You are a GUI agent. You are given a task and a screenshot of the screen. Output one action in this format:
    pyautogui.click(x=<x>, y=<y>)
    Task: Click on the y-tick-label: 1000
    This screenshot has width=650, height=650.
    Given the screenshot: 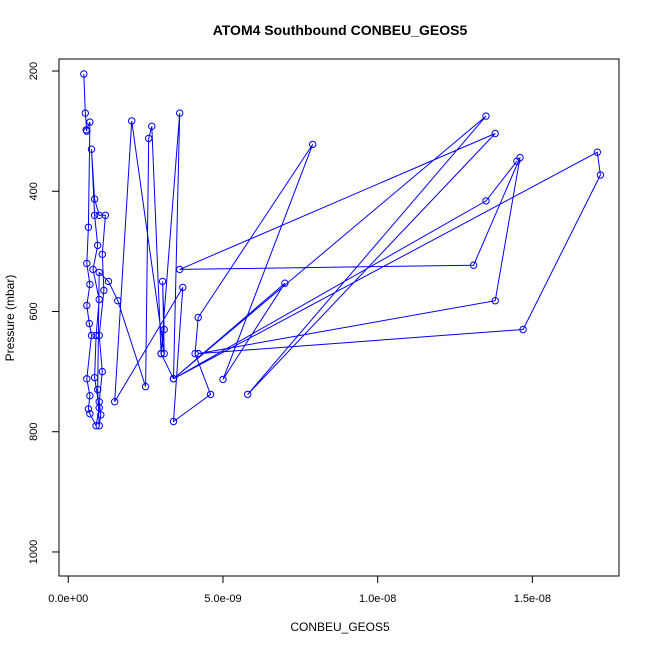 What is the action you would take?
    pyautogui.click(x=34, y=552)
    